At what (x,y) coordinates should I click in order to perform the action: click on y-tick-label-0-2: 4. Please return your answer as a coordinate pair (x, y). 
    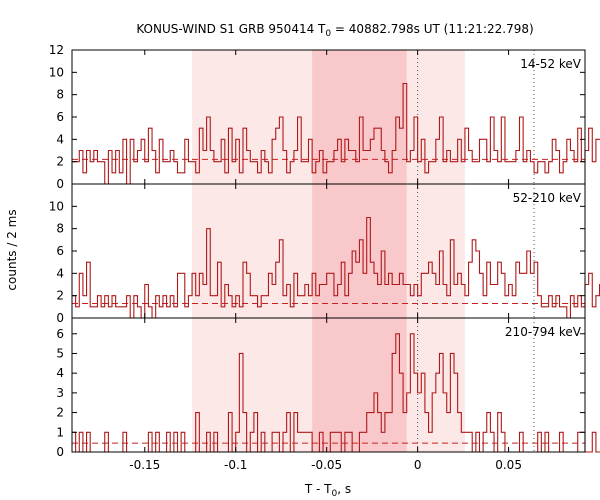
    Looking at the image, I should click on (60, 139).